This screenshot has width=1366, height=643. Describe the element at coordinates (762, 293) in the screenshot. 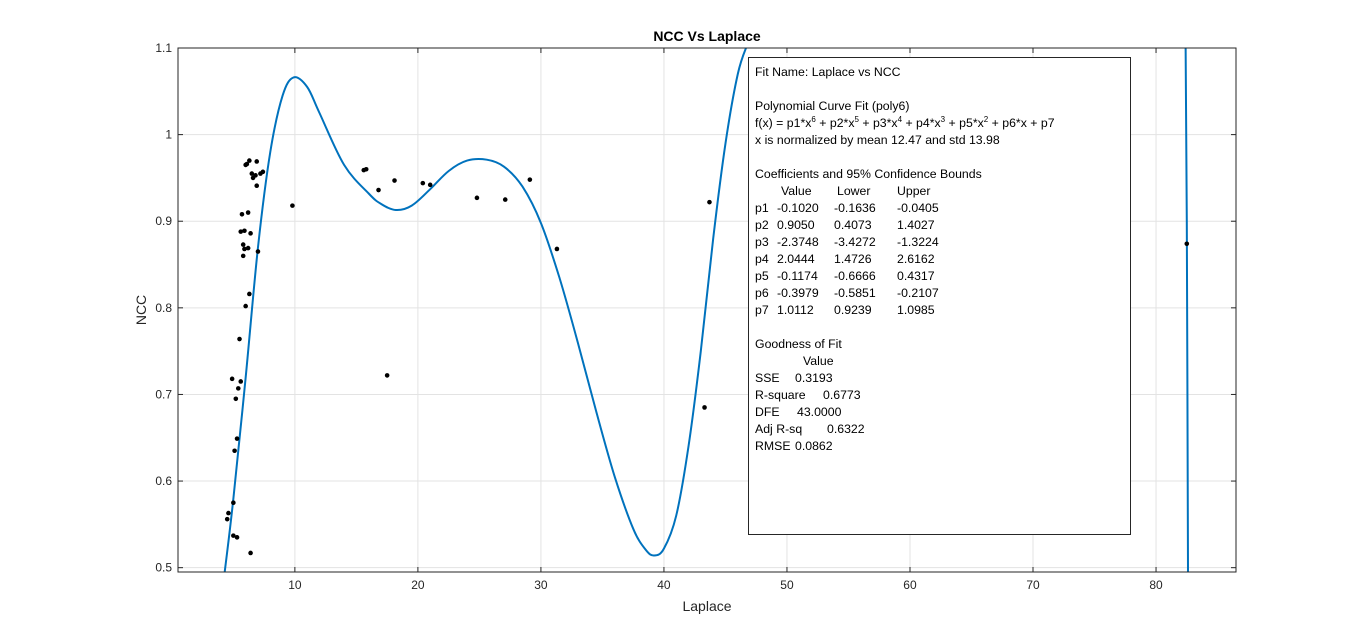

I see `coefficient-name: p6` at that location.